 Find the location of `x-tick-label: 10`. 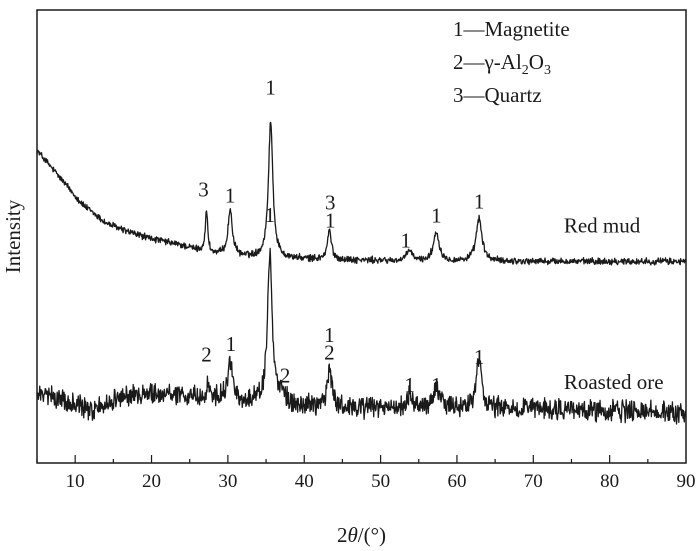

x-tick-label: 10 is located at coordinates (75, 481).